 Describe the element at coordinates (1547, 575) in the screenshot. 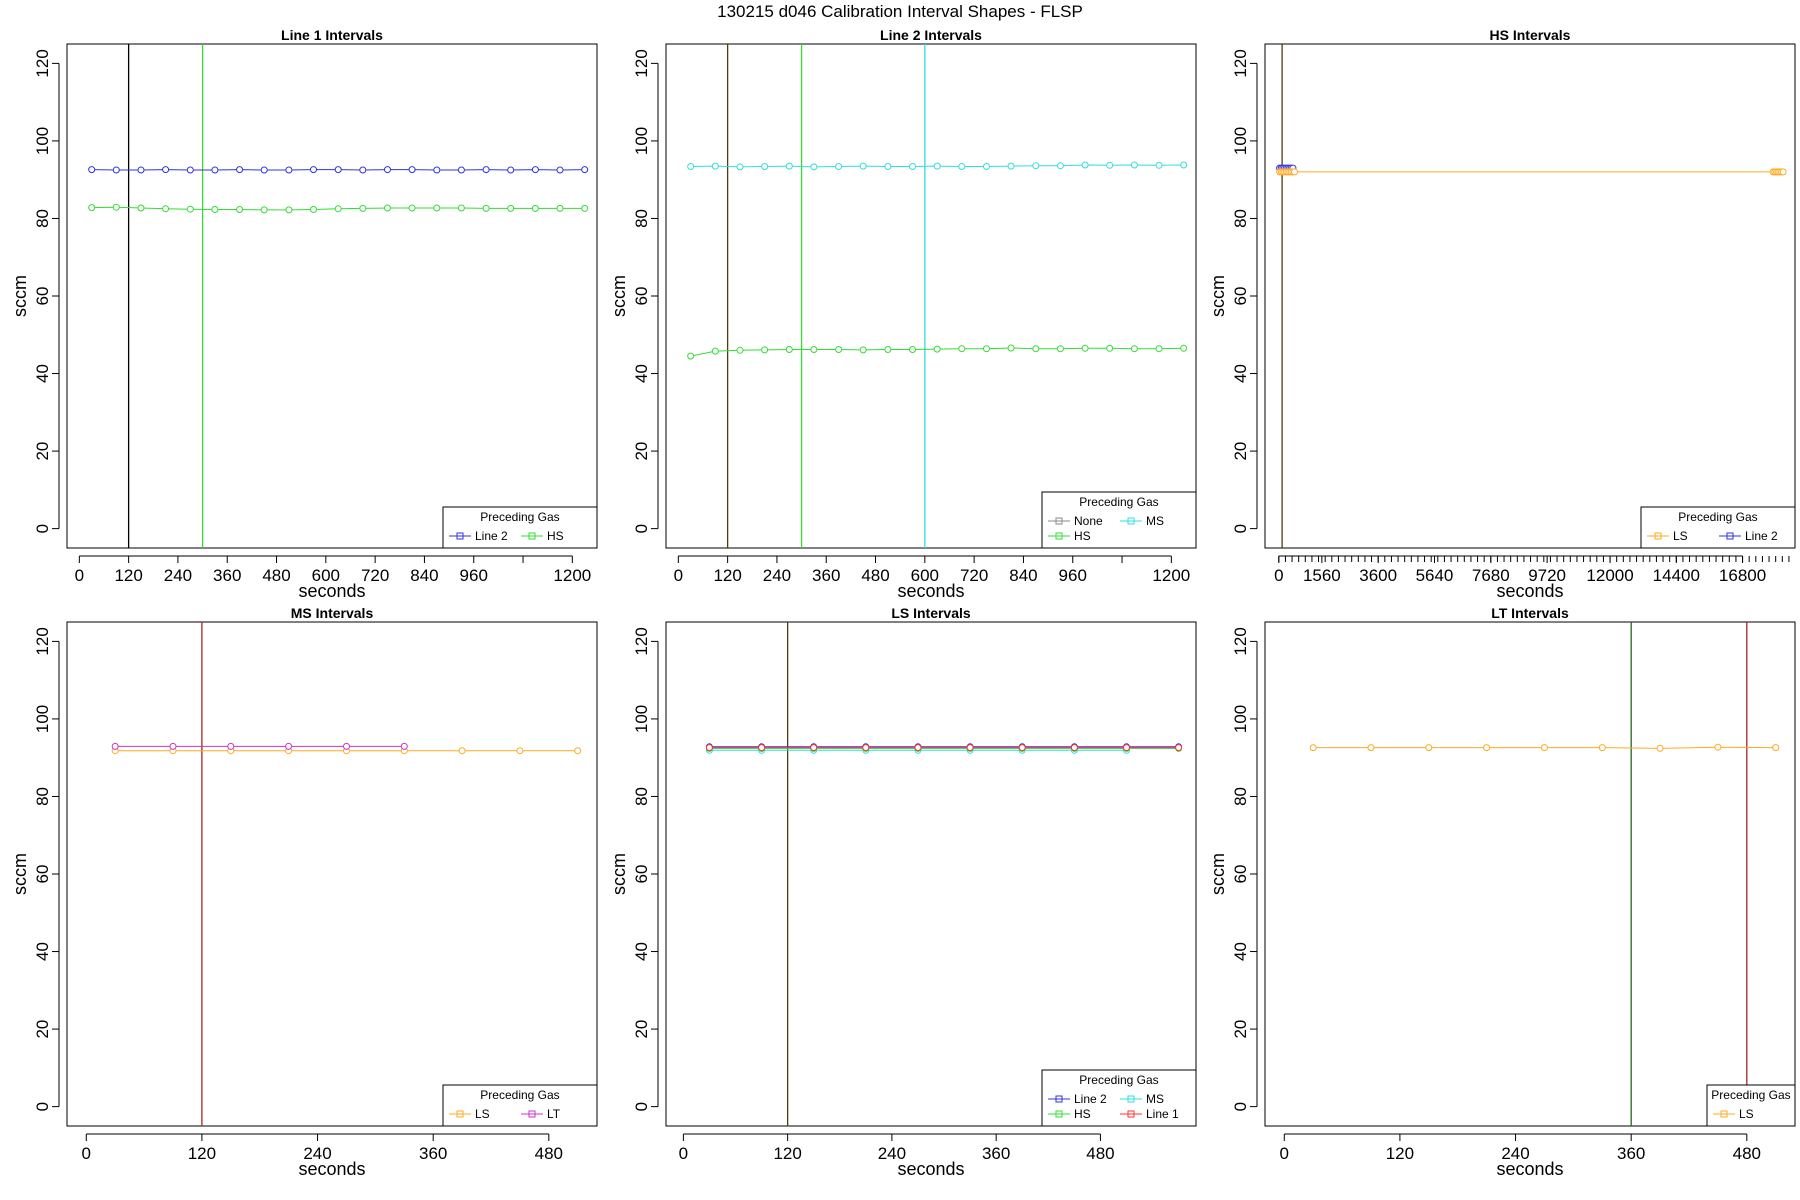

I see `x-tick-label: 9720` at that location.